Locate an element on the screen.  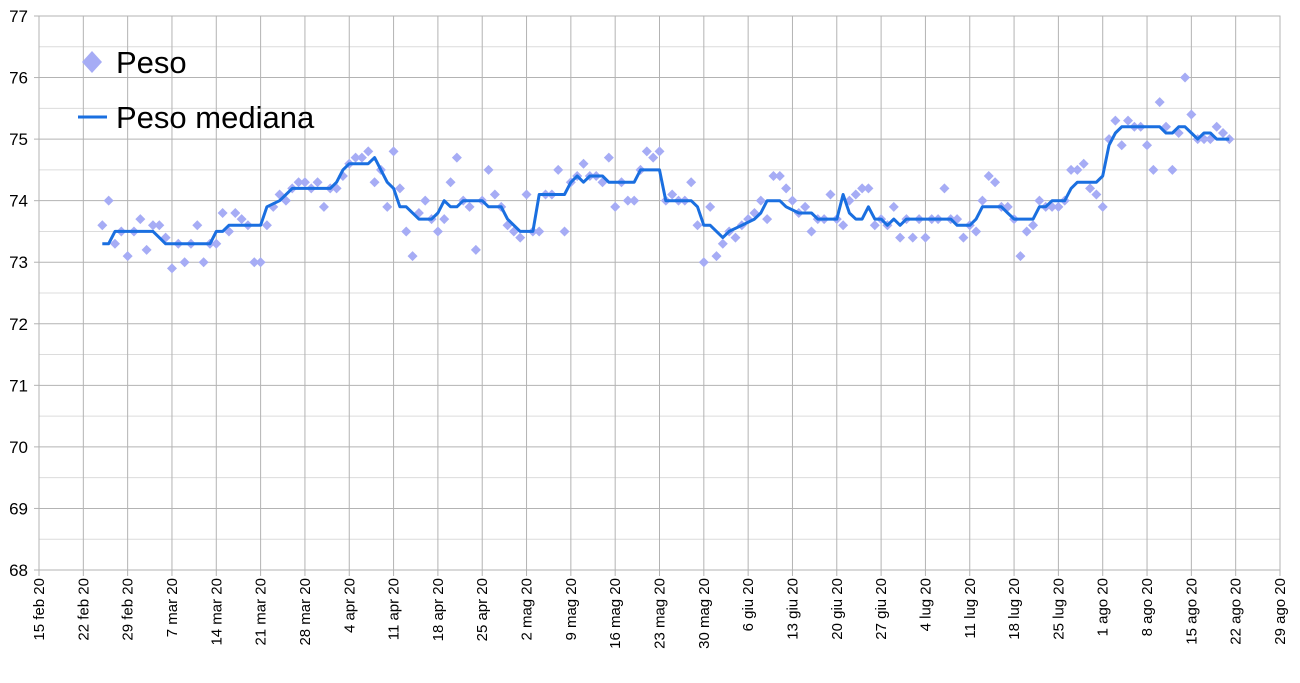
x-tick-label: 11 lug 20 is located at coordinates (970, 608).